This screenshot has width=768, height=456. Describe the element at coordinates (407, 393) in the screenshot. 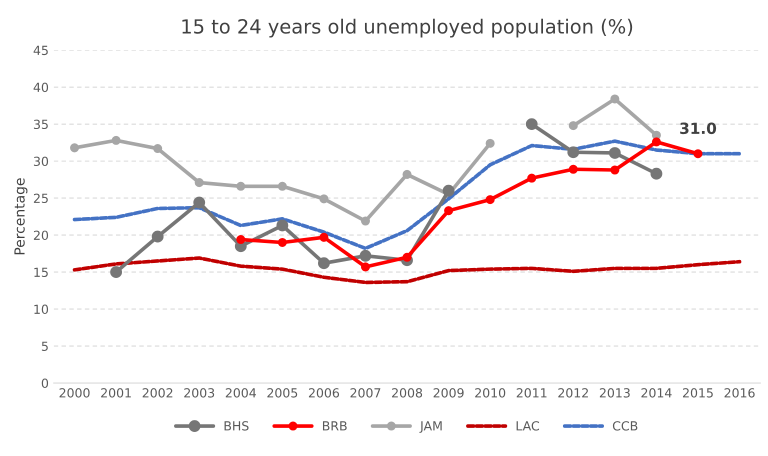

I see `x-tick-label: 2008` at that location.